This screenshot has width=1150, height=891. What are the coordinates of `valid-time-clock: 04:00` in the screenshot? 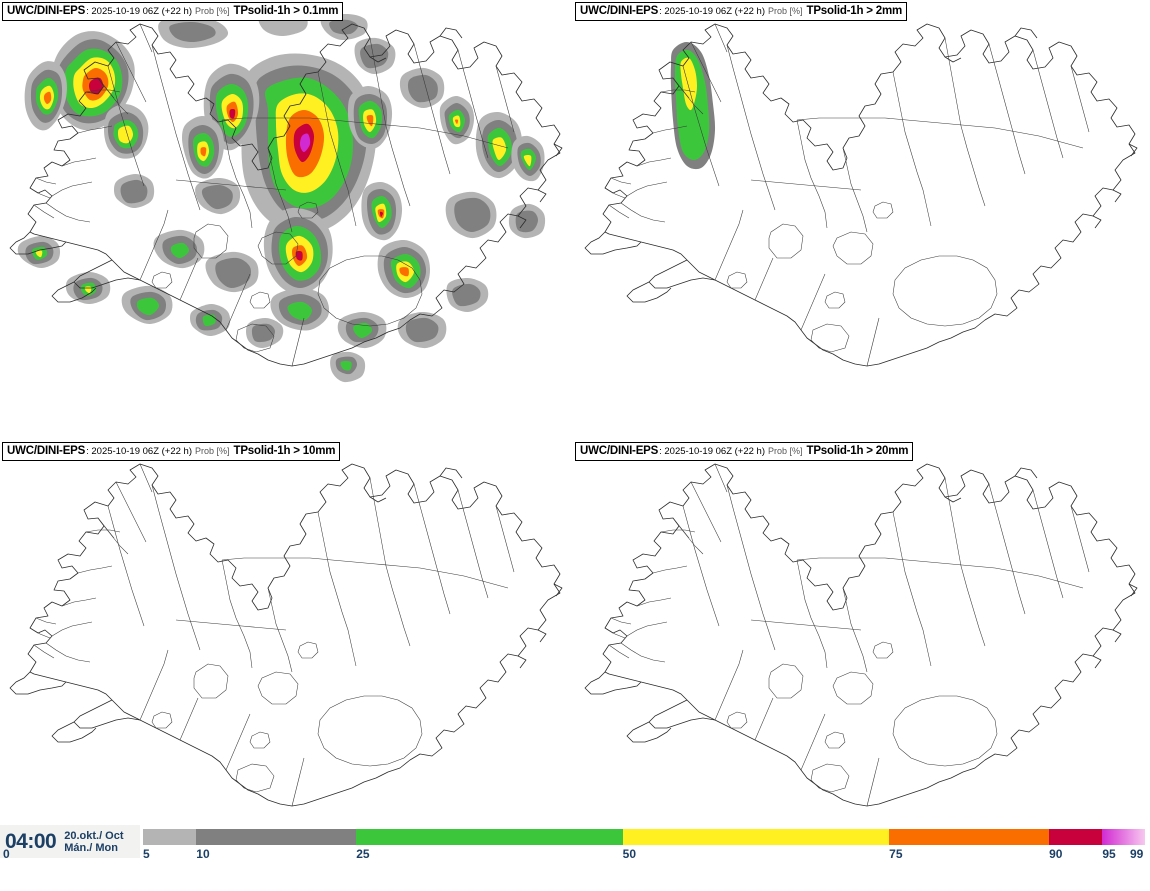 It's located at (31, 841).